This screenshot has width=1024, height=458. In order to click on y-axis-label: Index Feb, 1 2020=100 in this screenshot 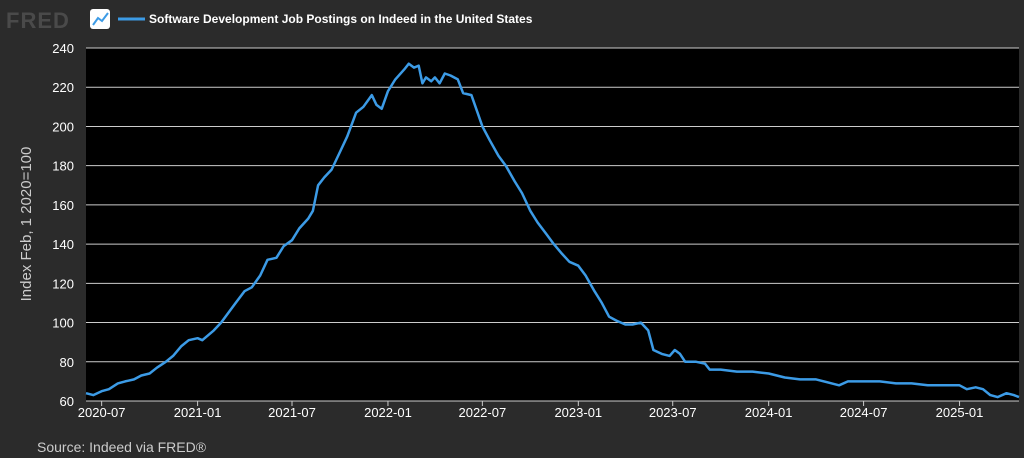, I will do `click(26, 224)`.